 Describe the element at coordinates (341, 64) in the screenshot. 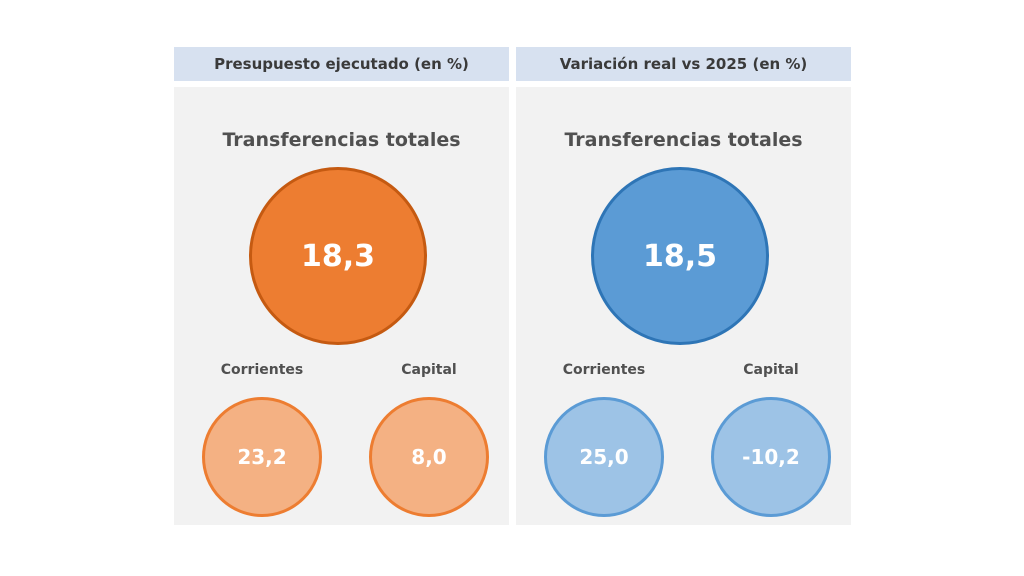

I see `panel-header: Presupuesto ejecutado (en %)` at that location.